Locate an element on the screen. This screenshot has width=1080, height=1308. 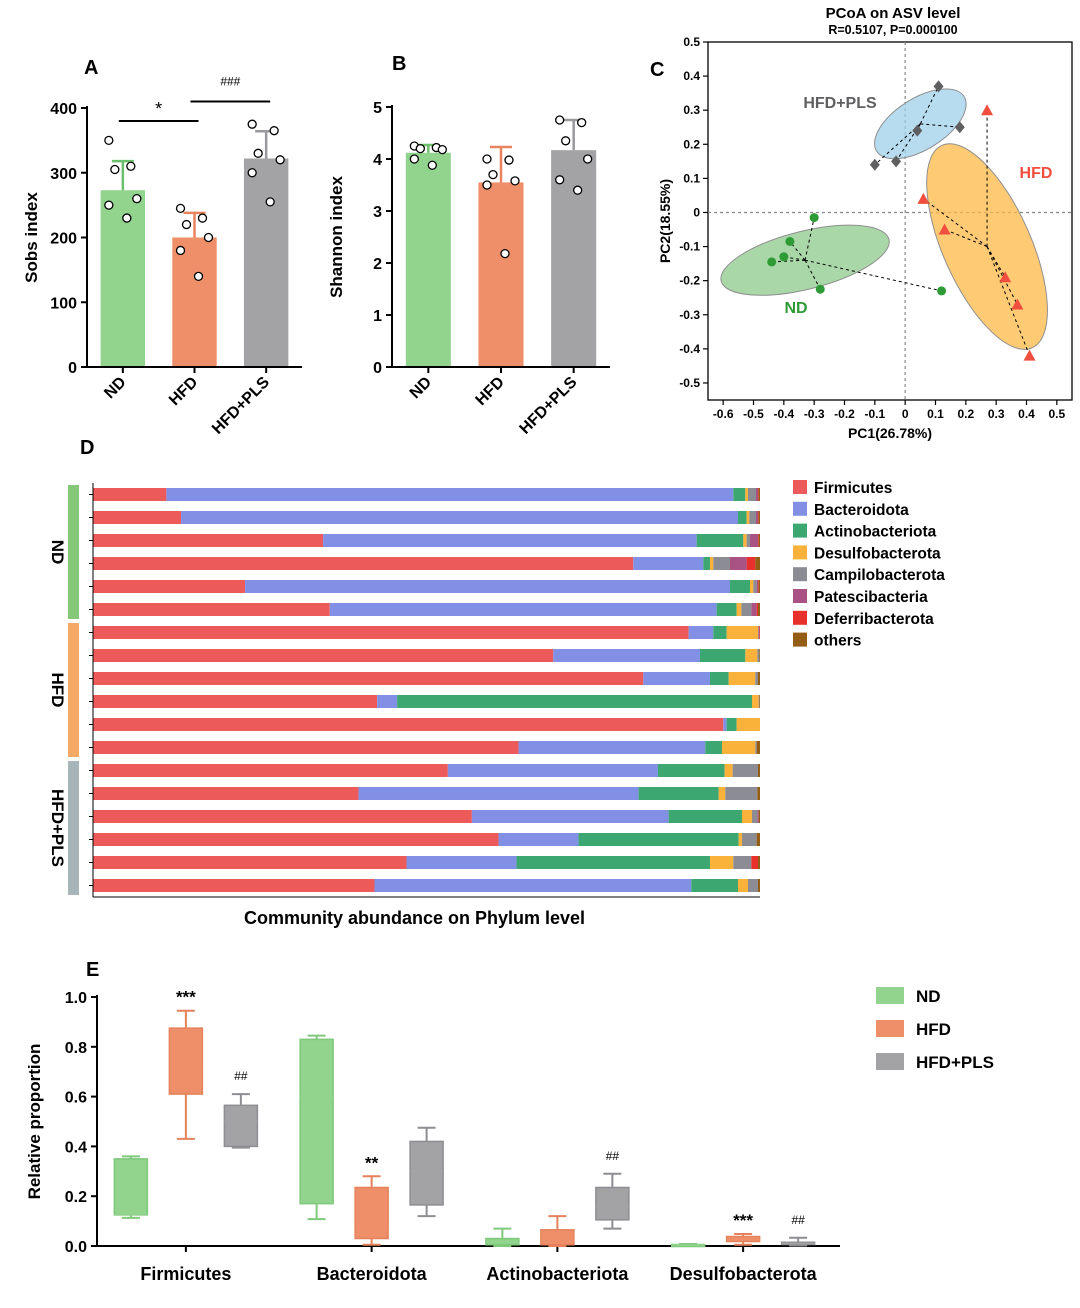
panel-c-ytick-label: -0.4 is located at coordinates (689, 349).